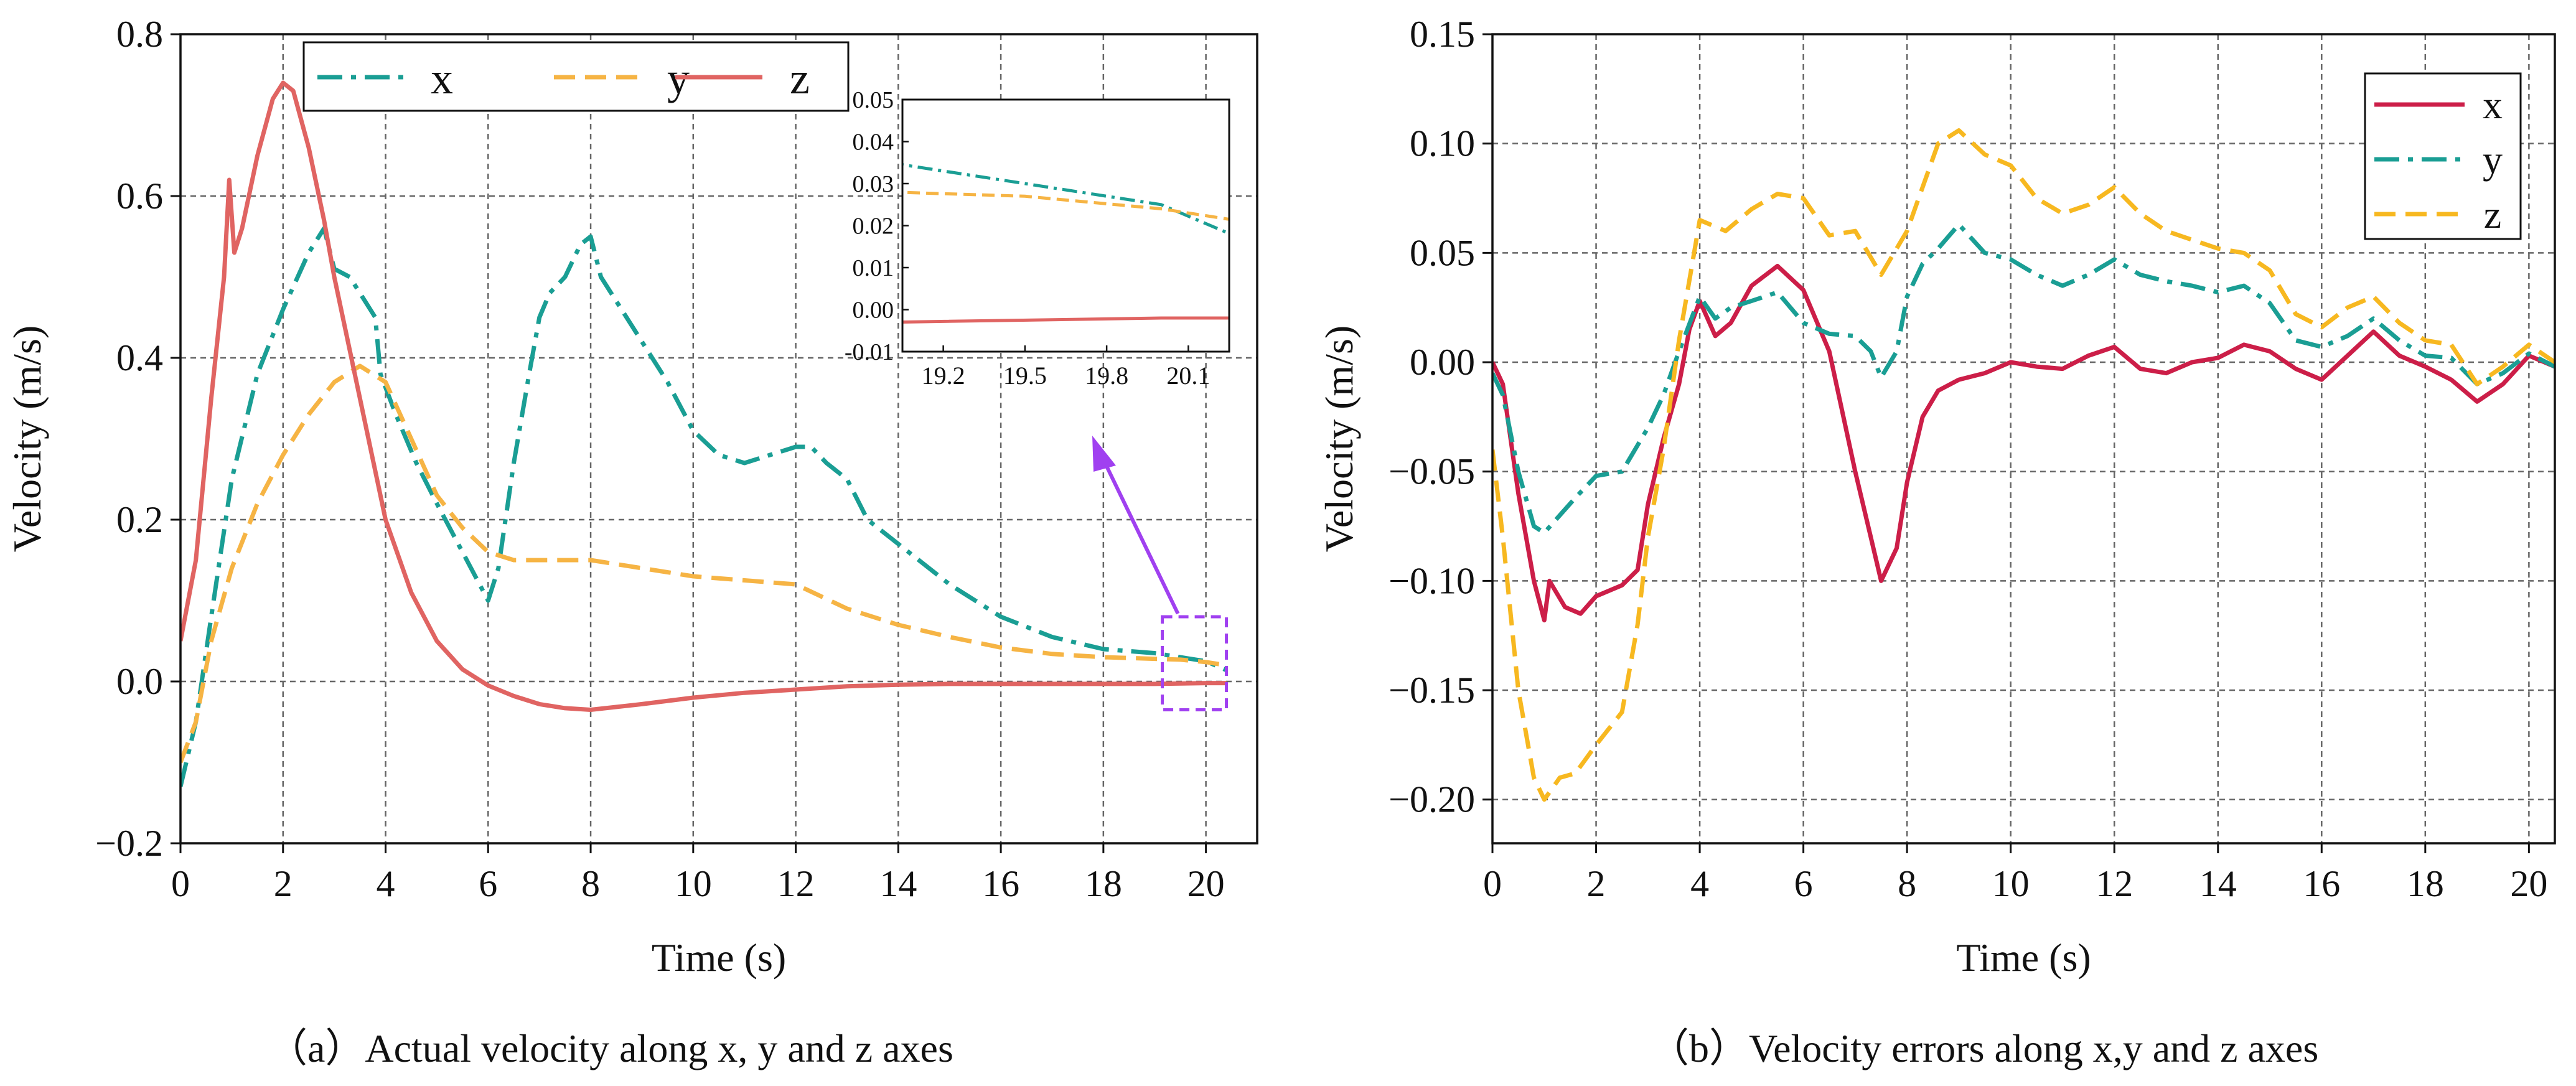 This screenshot has width=2576, height=1086. What do you see at coordinates (2493, 160) in the screenshot?
I see `legend-label-y: y` at bounding box center [2493, 160].